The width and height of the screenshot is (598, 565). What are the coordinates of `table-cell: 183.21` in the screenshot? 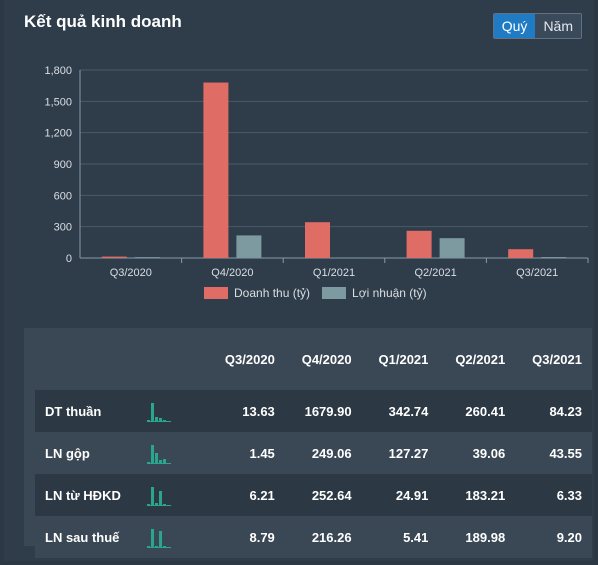 It's located at (485, 495).